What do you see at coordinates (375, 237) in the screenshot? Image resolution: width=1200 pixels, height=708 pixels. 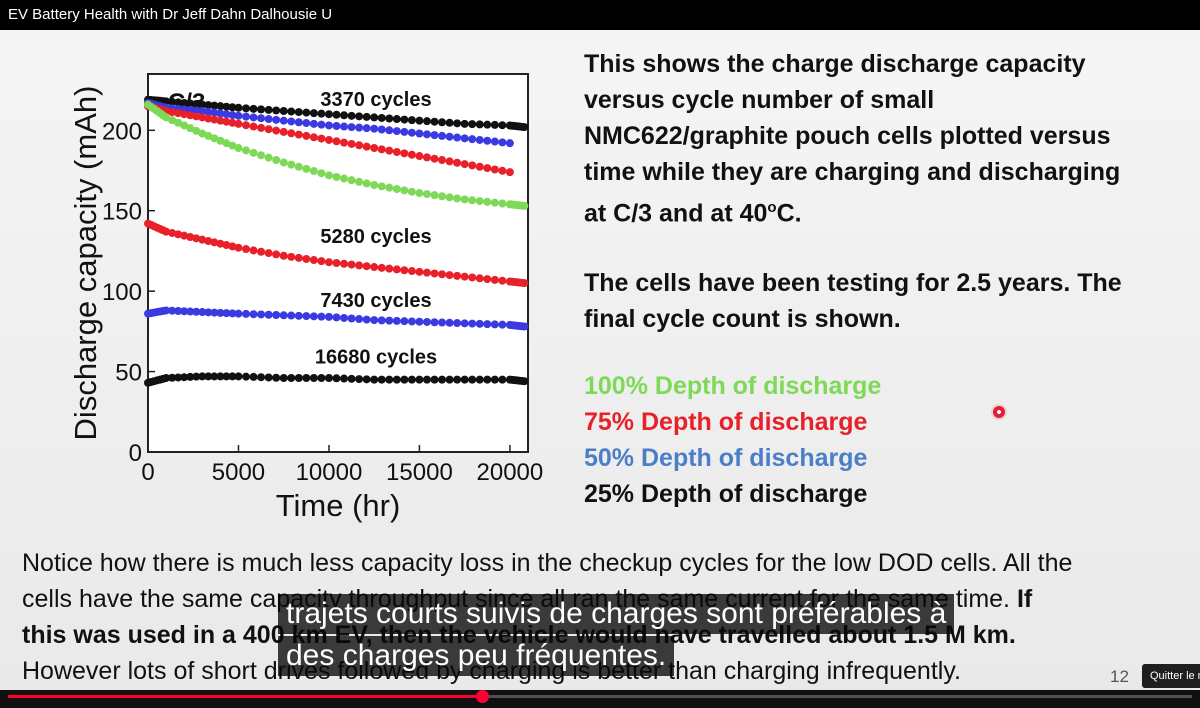 I see `cycle-count-annotation: 5280 cycles` at bounding box center [375, 237].